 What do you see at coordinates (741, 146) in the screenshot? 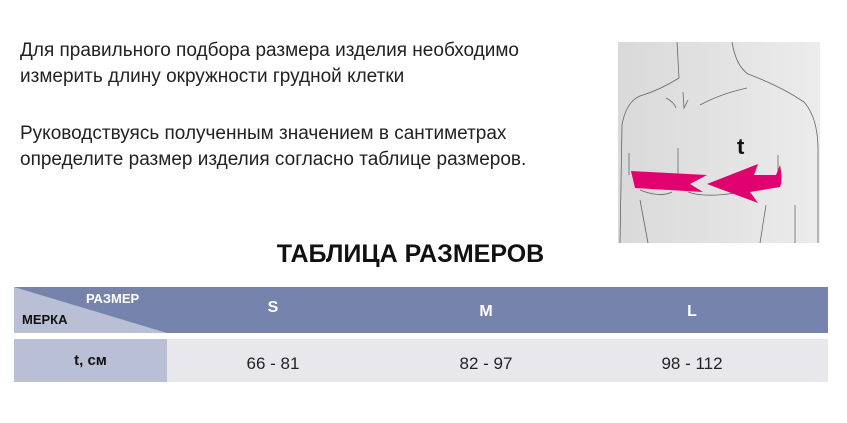
I see `measurement-label: t` at bounding box center [741, 146].